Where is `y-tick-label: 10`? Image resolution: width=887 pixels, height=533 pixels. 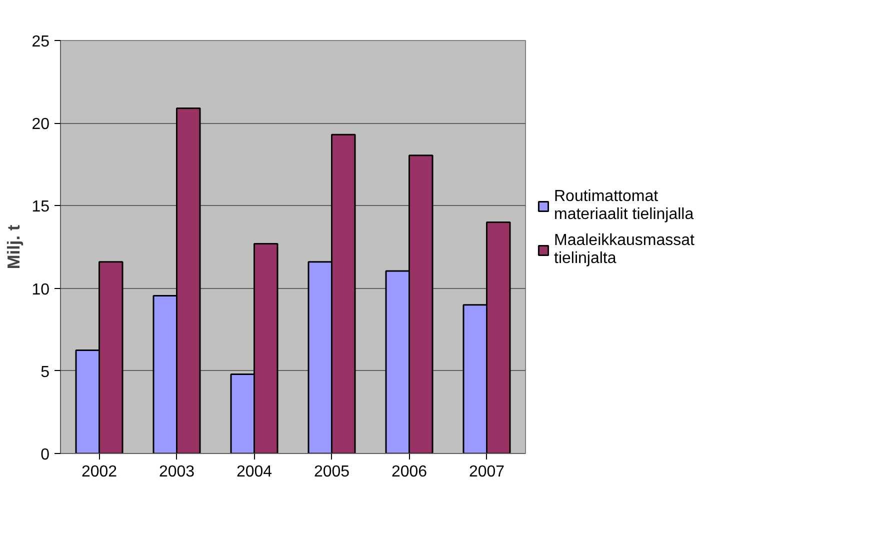 y-tick-label: 10 is located at coordinates (41, 289).